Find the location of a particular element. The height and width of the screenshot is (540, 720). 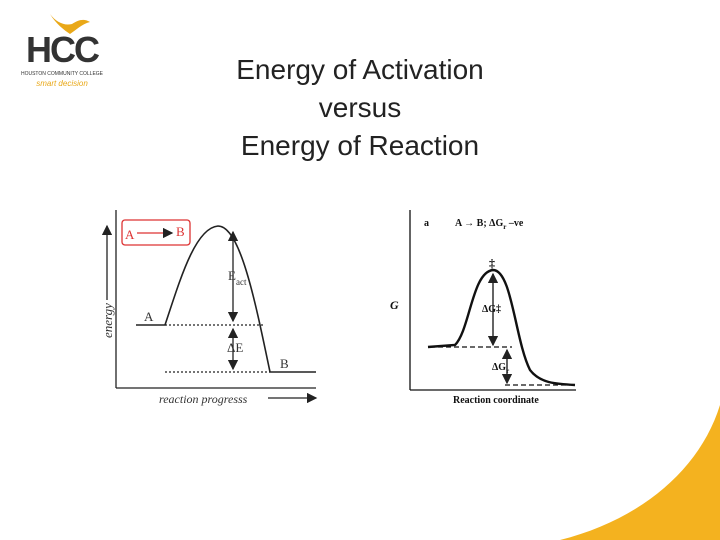

left-box-labels: A B is located at coordinates (155, 233).